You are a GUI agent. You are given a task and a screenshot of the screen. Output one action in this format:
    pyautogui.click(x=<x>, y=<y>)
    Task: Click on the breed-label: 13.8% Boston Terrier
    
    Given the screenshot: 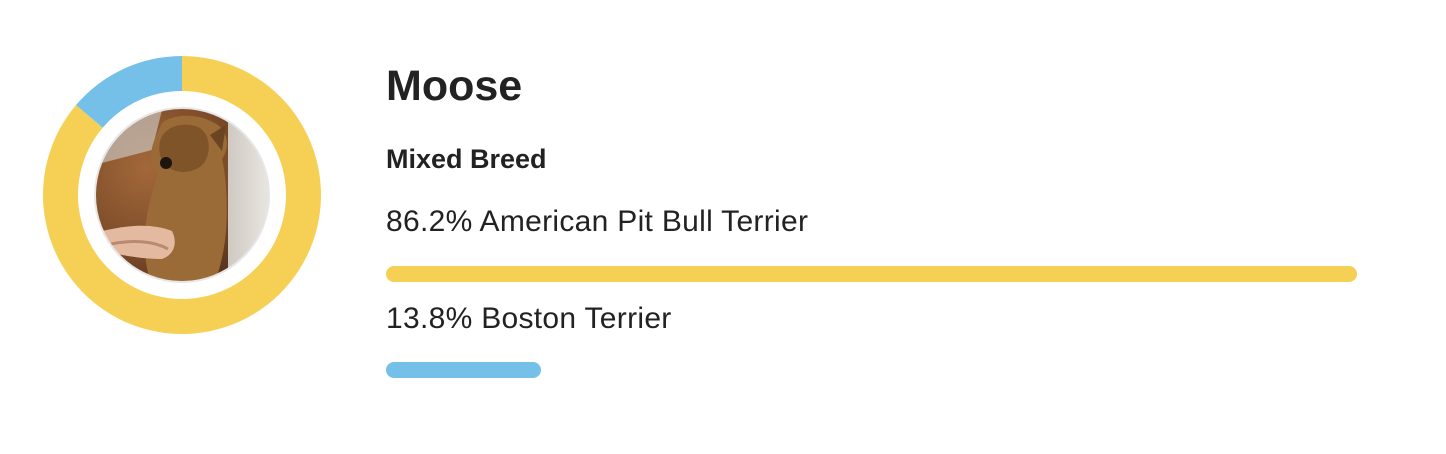 What is the action you would take?
    pyautogui.click(x=529, y=318)
    